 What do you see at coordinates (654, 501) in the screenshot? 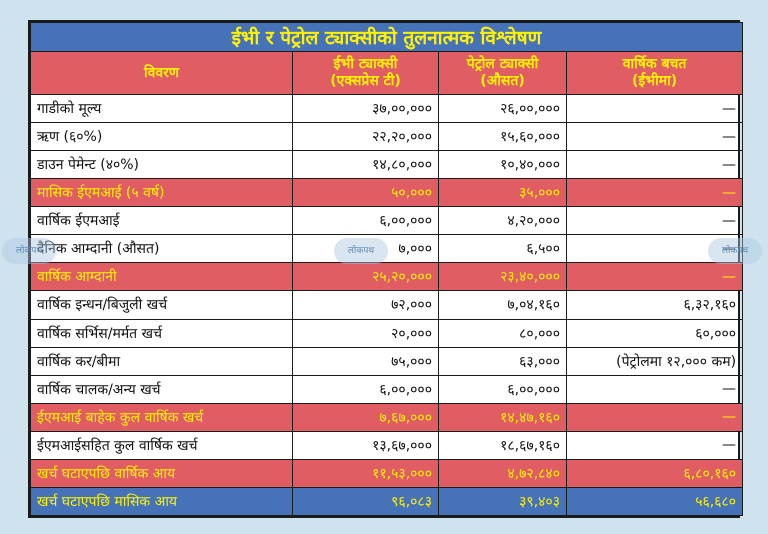
I see `saving-value: ५६,६८०` at bounding box center [654, 501].